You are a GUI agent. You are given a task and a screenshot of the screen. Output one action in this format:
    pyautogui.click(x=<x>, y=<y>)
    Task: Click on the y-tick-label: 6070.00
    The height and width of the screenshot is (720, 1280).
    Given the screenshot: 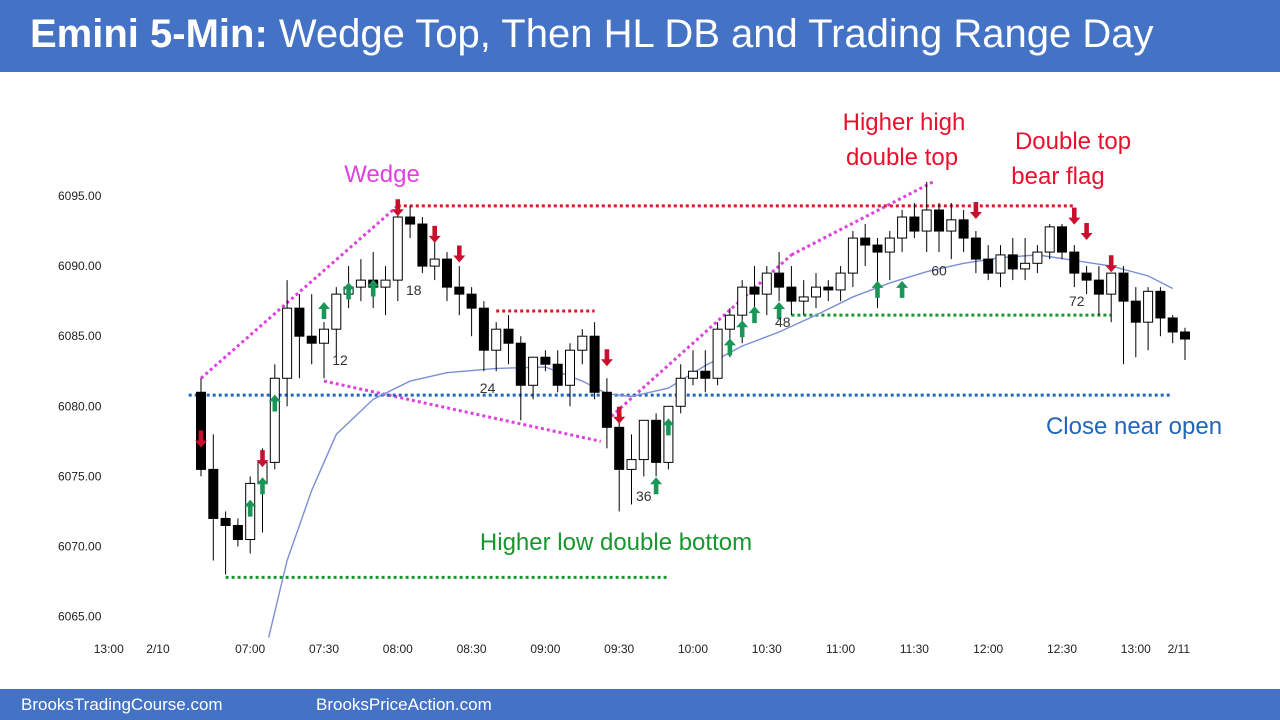 What is the action you would take?
    pyautogui.click(x=80, y=547)
    